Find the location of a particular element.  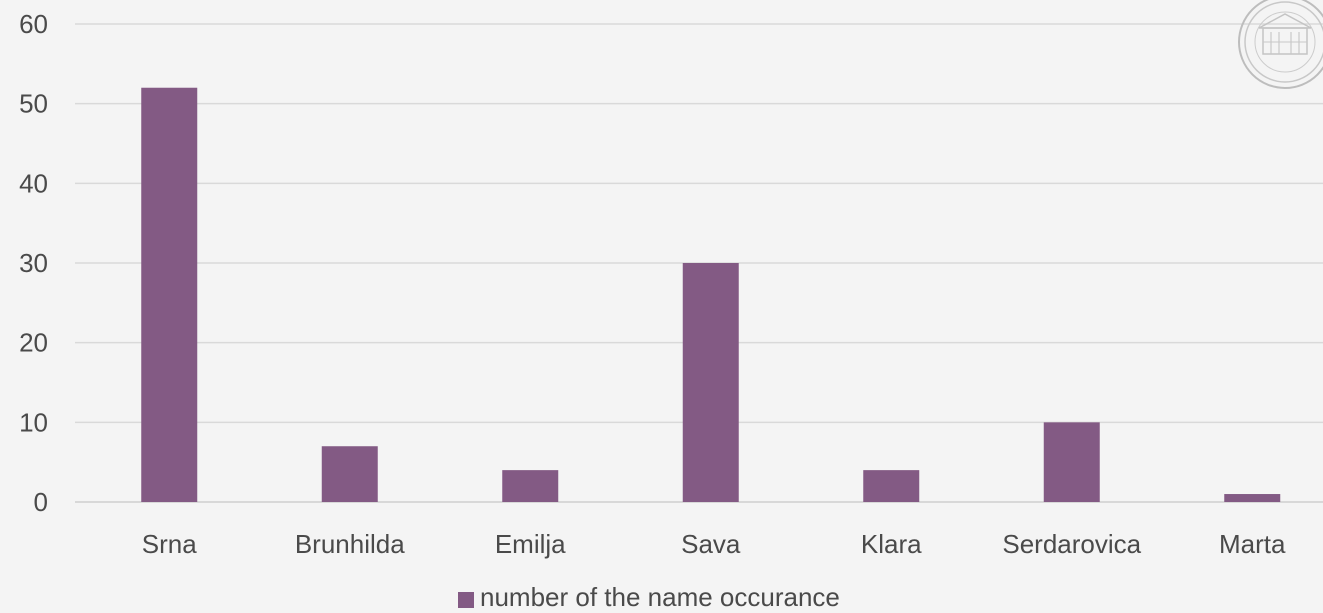

legend-swatch is located at coordinates (466, 600).